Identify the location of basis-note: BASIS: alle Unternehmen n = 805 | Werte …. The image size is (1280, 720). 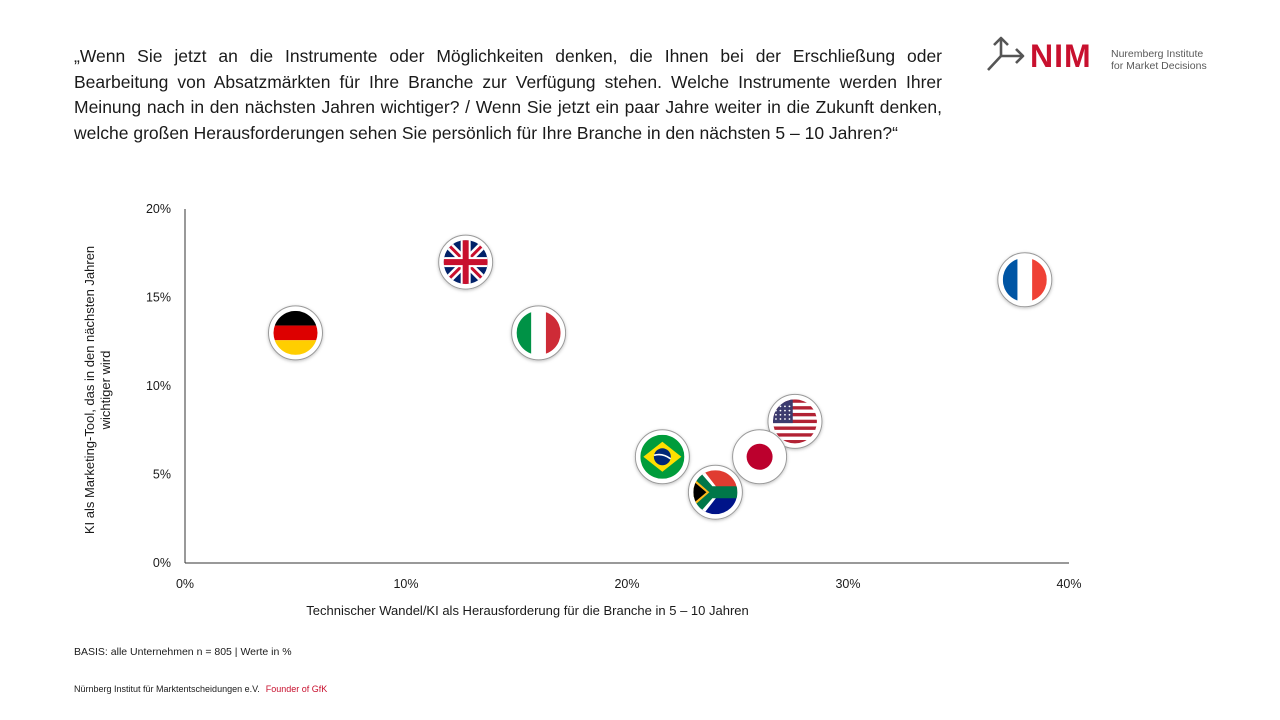
(183, 652).